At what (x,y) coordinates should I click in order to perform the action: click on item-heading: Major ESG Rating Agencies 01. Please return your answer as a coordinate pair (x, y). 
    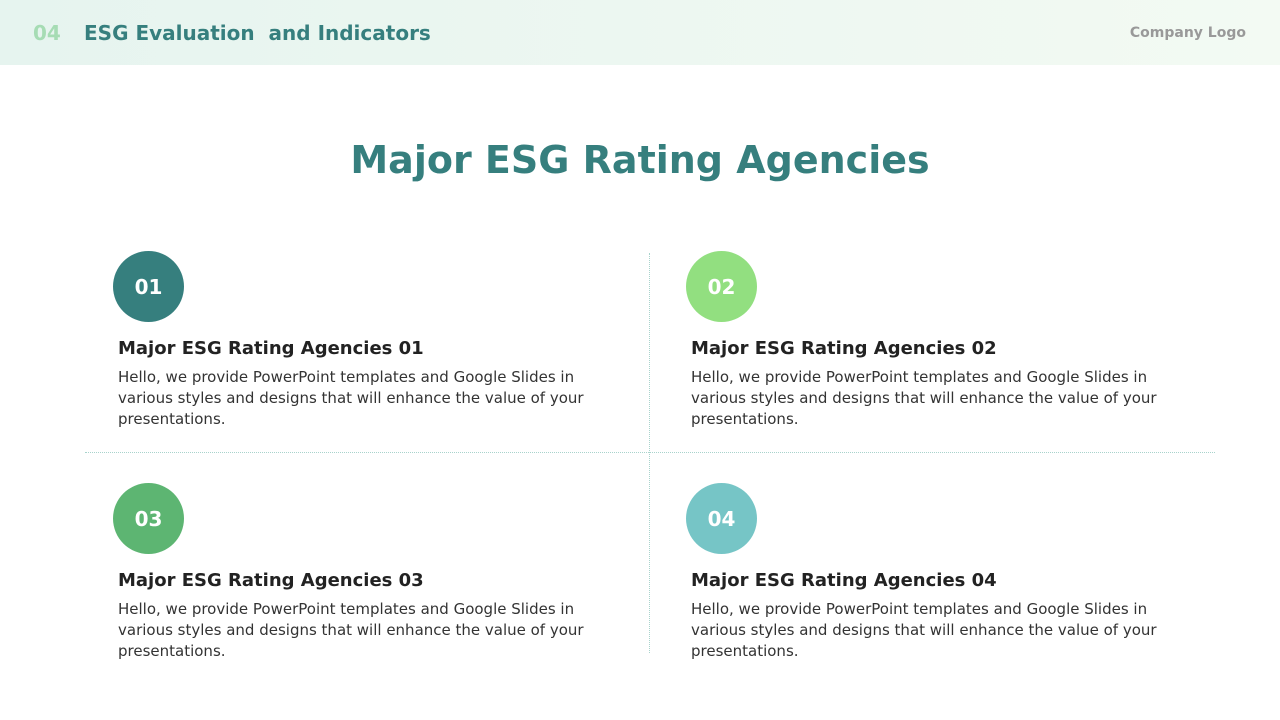
    Looking at the image, I should click on (271, 348).